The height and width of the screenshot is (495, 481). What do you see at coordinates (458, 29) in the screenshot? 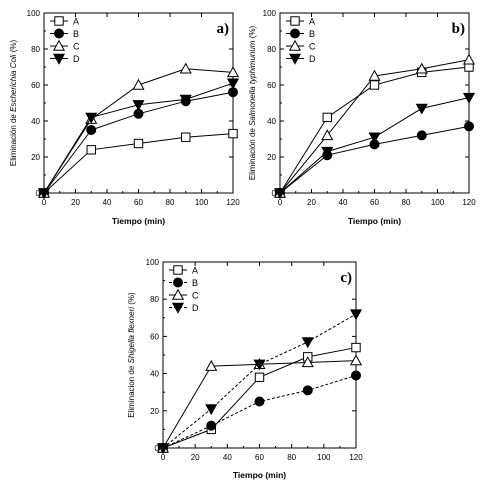
I see `panel-label: b)` at bounding box center [458, 29].